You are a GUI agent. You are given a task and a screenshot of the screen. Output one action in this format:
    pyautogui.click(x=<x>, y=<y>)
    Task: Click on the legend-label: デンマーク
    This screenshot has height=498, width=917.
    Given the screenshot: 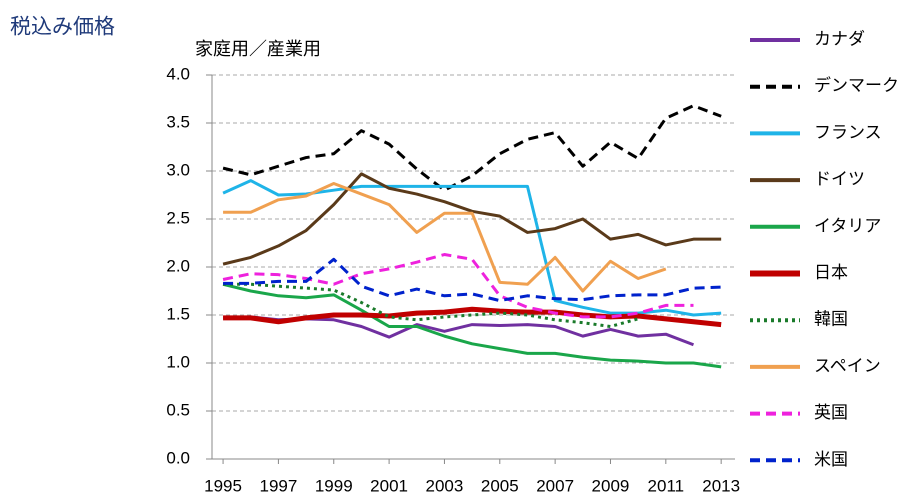 What is the action you would take?
    pyautogui.click(x=856, y=85)
    